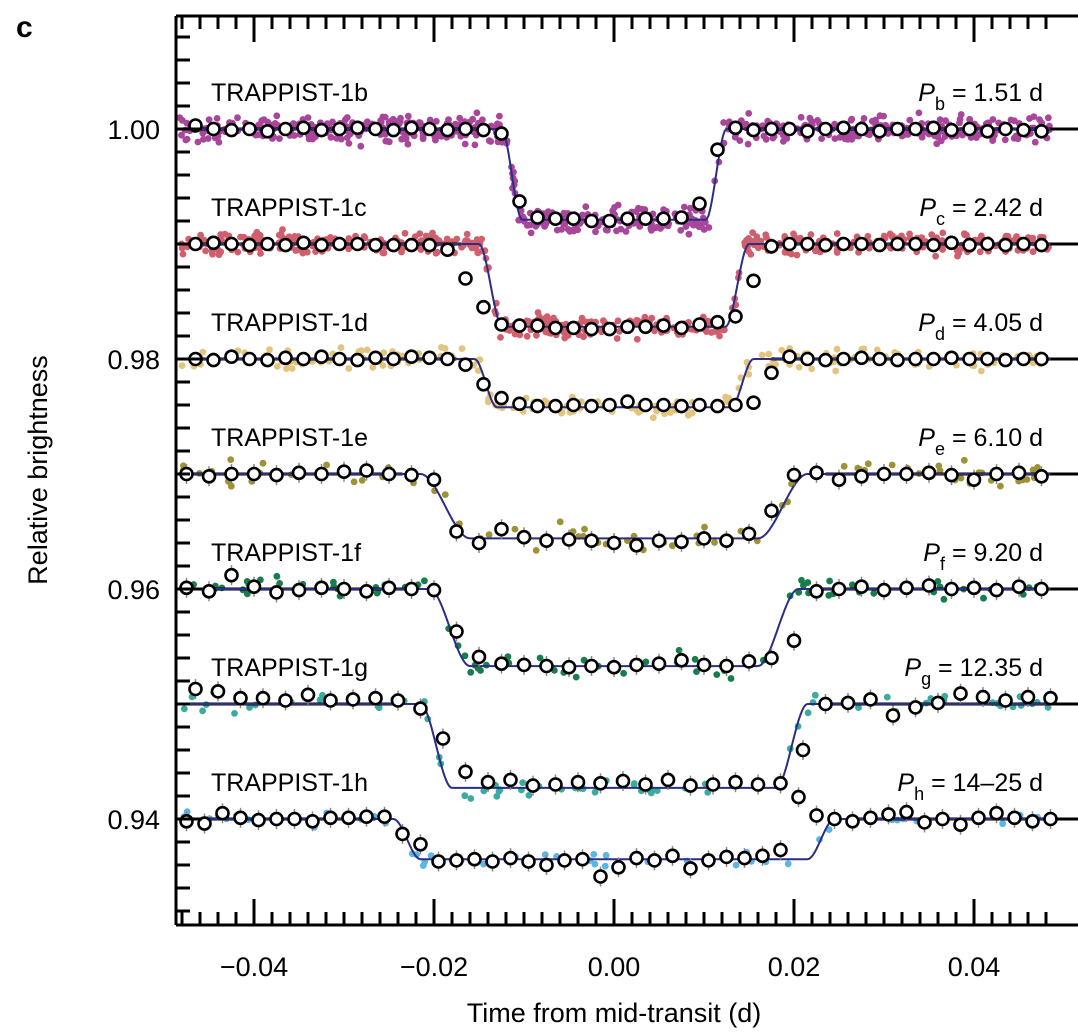  What do you see at coordinates (614, 508) in the screenshot?
I see `trappist-1e-binned-points` at bounding box center [614, 508].